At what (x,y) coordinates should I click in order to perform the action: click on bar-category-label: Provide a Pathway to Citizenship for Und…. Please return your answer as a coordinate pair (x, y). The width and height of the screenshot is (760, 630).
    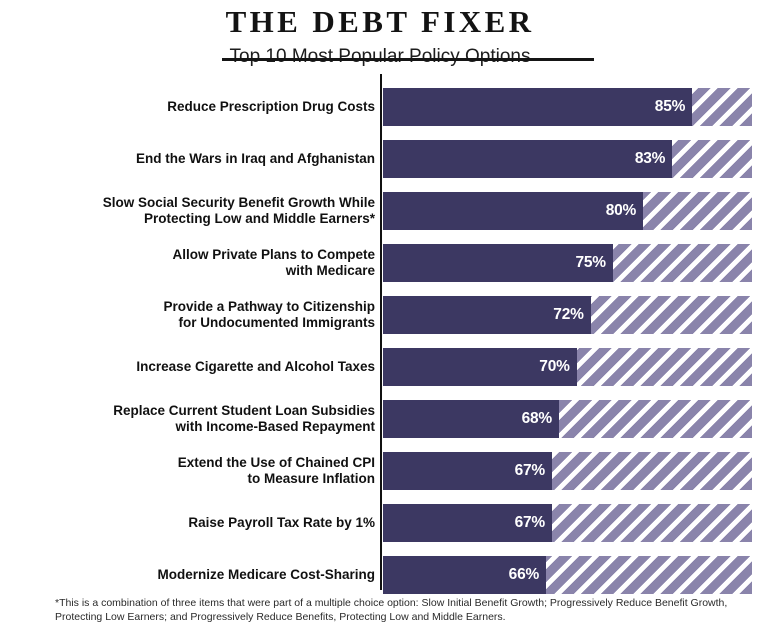
    Looking at the image, I should click on (269, 314).